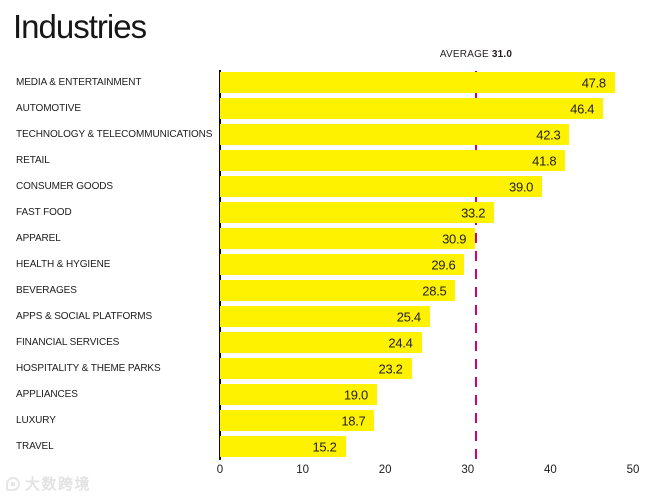 This screenshot has width=655, height=499. I want to click on average-label: AVERAGE 31.0, so click(476, 54).